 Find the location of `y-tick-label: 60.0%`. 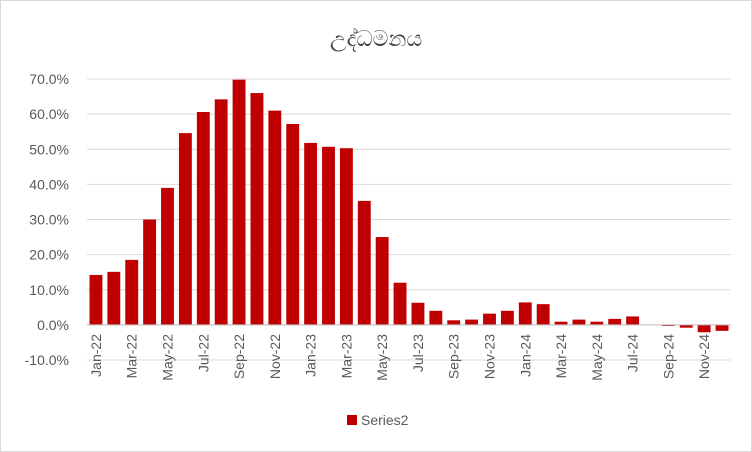

y-tick-label: 60.0% is located at coordinates (49, 114).